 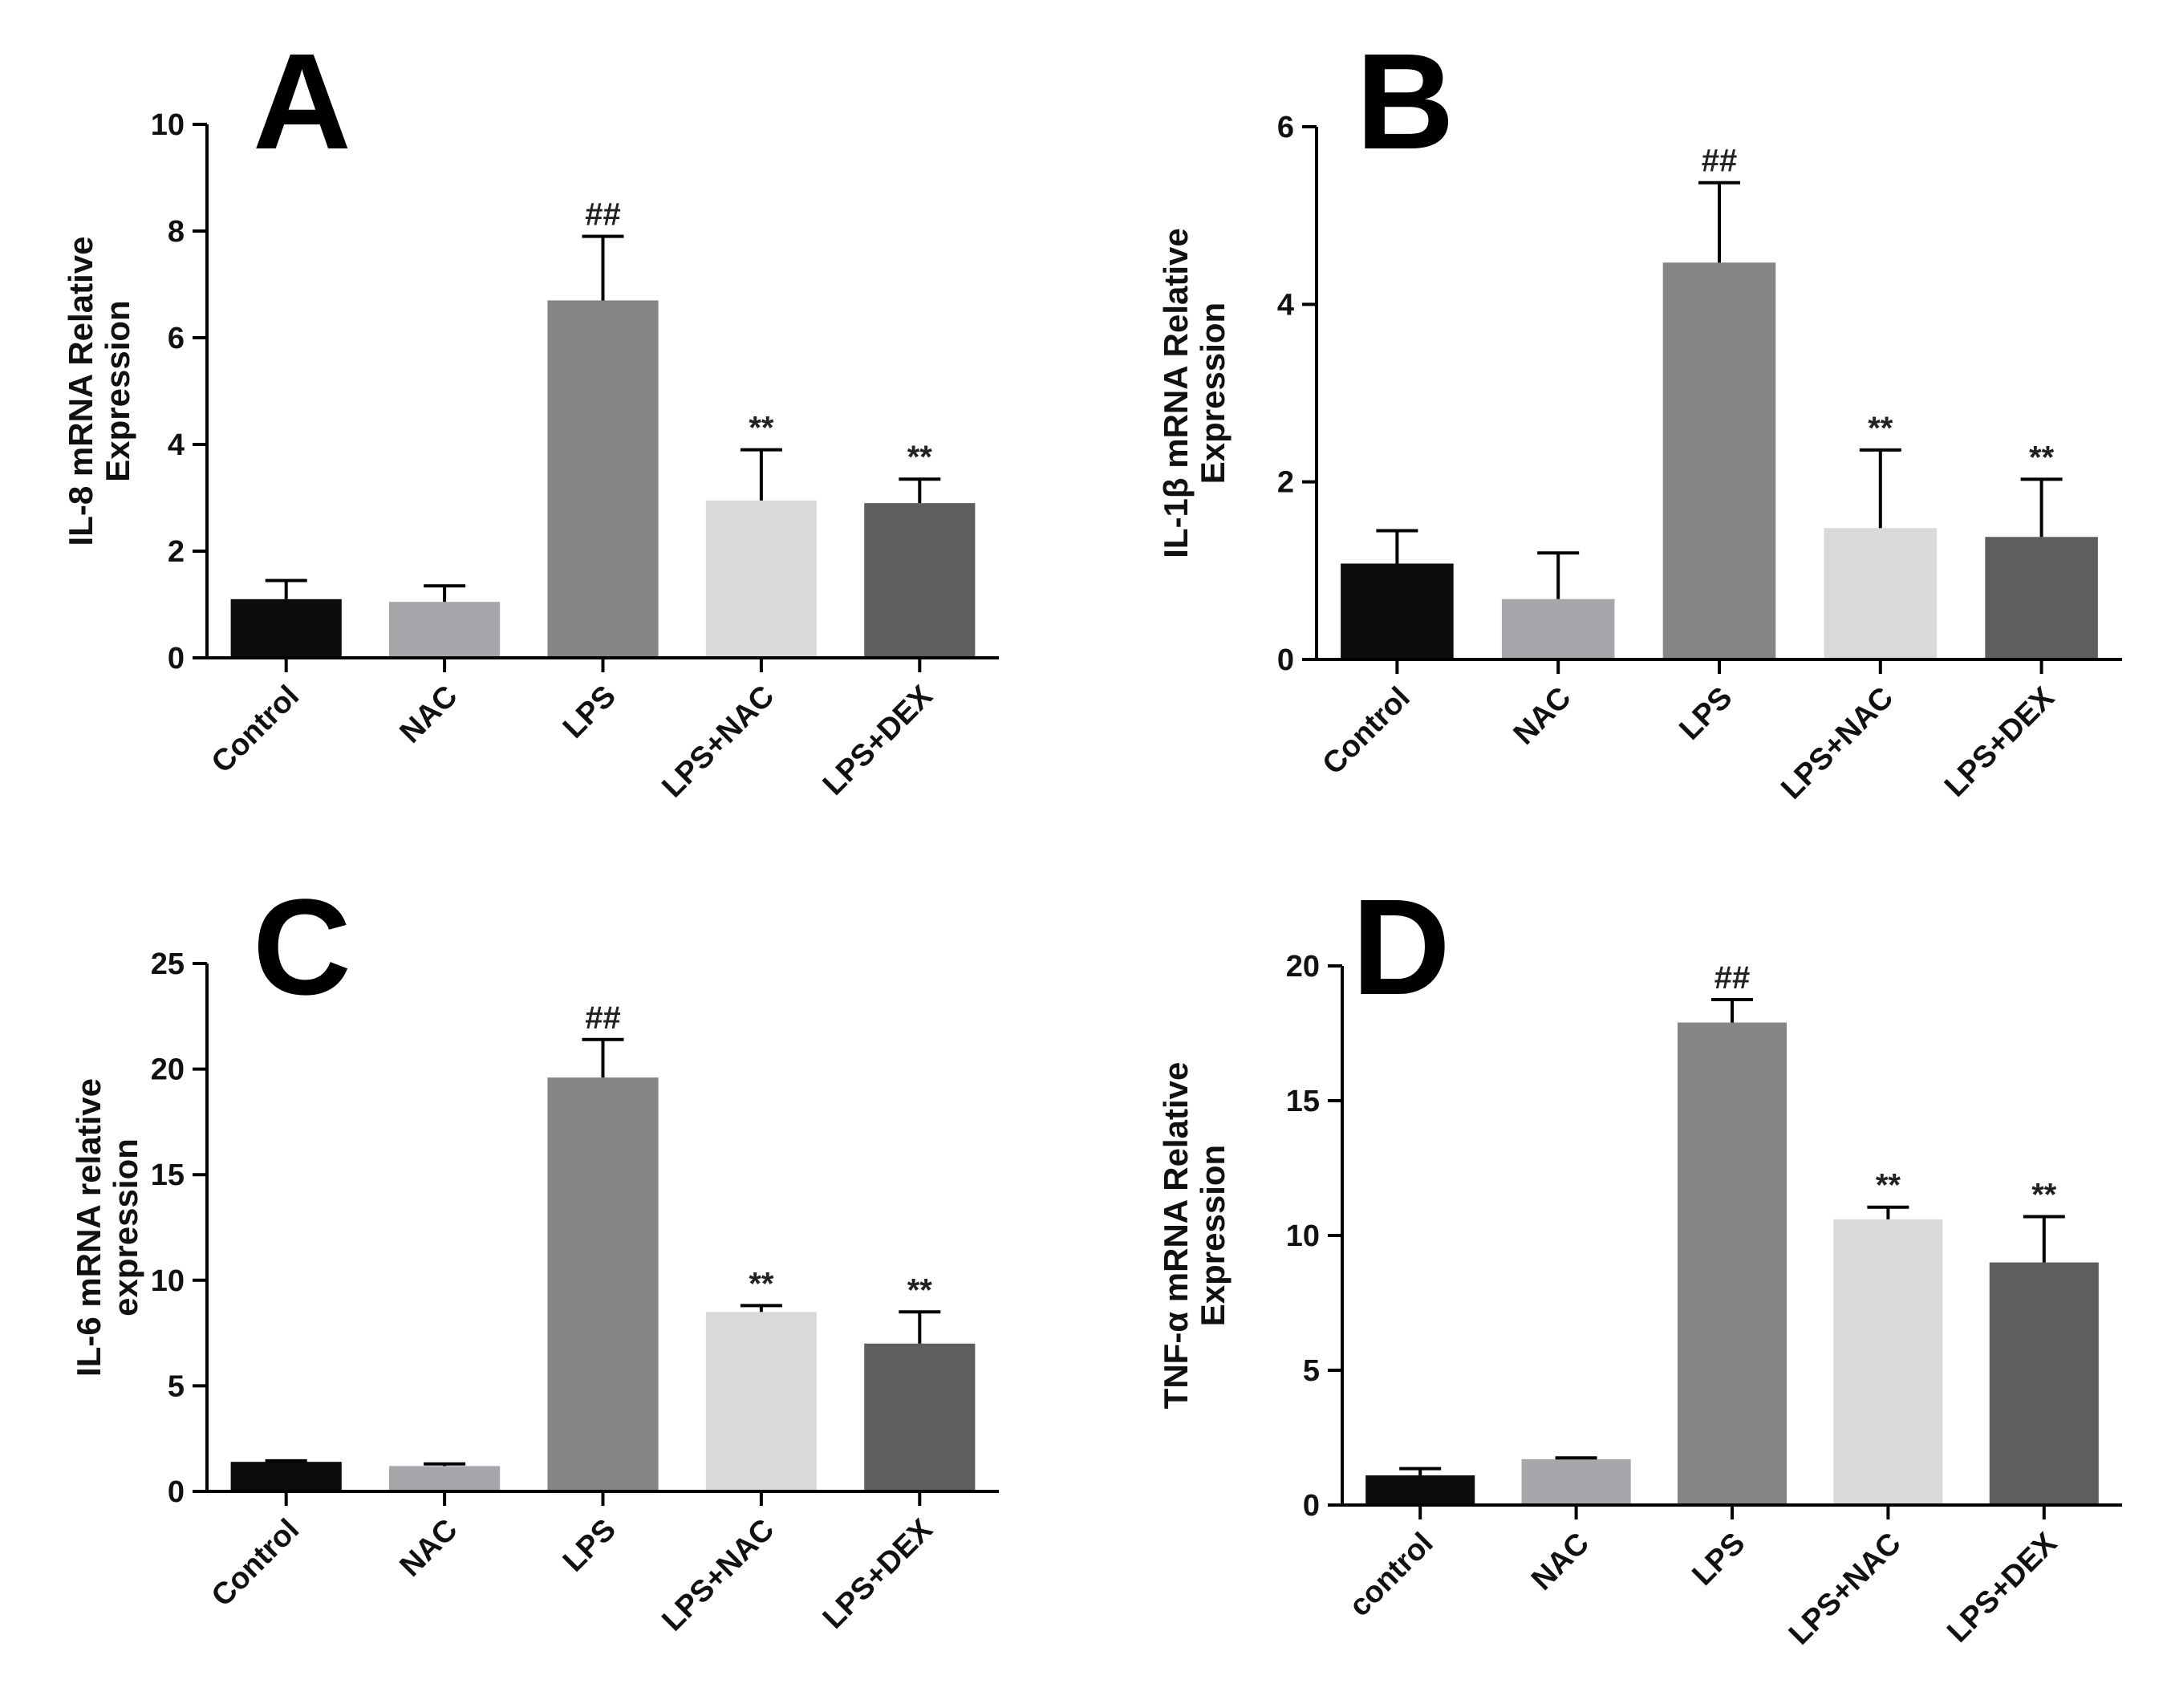 I want to click on y-axis-label-line: expression, so click(x=126, y=1227).